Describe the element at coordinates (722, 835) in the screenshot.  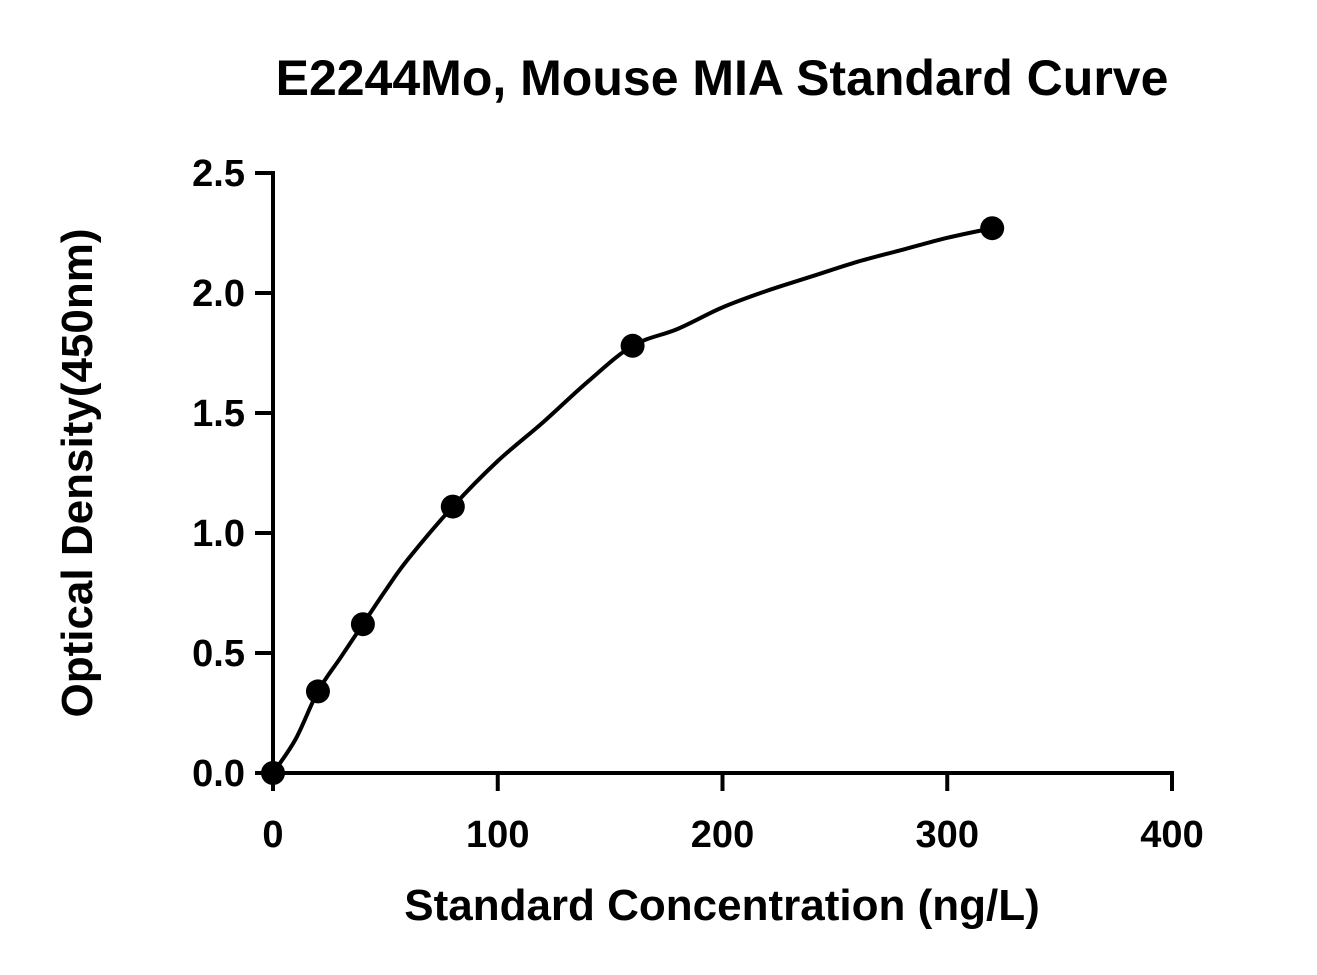
I see `x-tick-label: 200` at that location.